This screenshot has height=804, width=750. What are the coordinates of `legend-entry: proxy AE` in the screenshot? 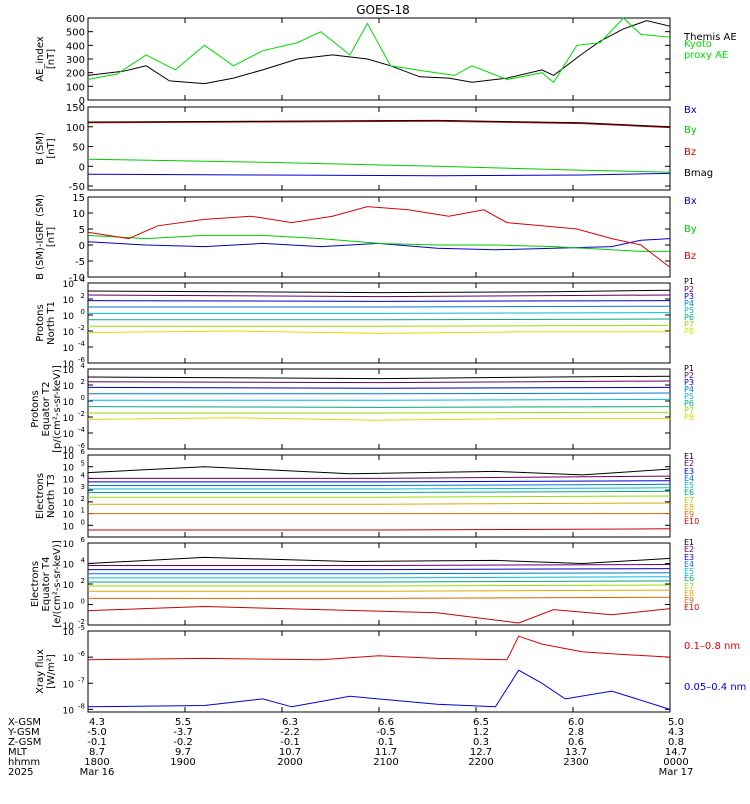 It's located at (706, 55).